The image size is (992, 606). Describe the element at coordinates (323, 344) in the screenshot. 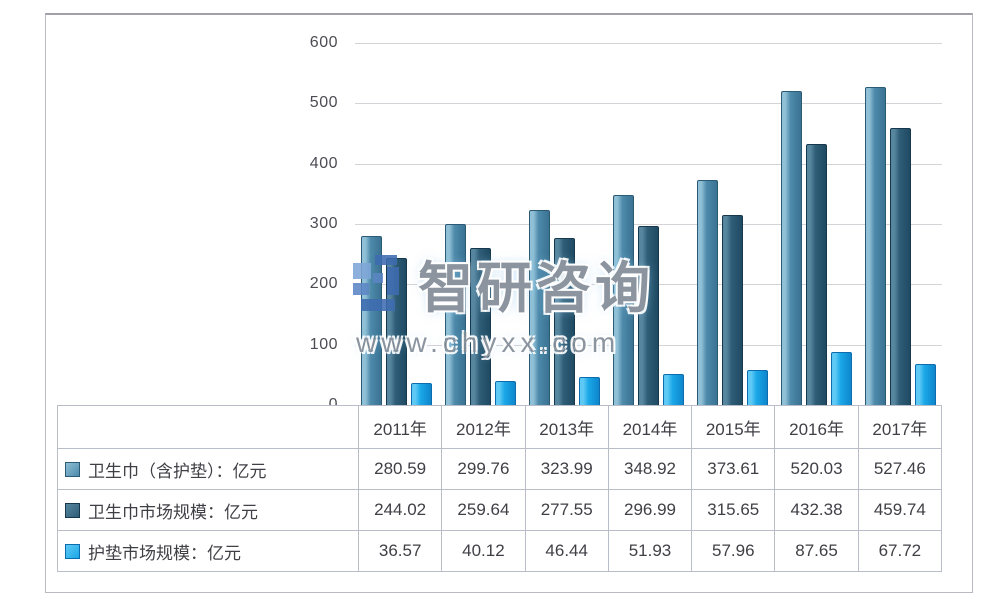

I see `y-axis-label: 100` at that location.